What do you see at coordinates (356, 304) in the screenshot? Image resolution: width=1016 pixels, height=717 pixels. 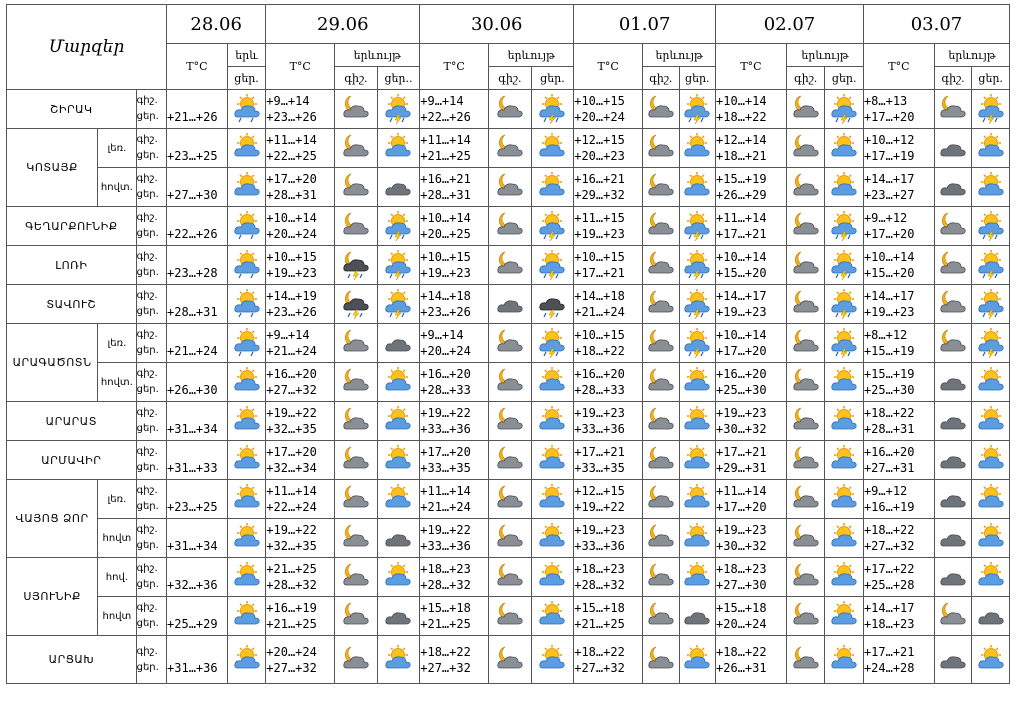 I see `storm-moon-icon` at bounding box center [356, 304].